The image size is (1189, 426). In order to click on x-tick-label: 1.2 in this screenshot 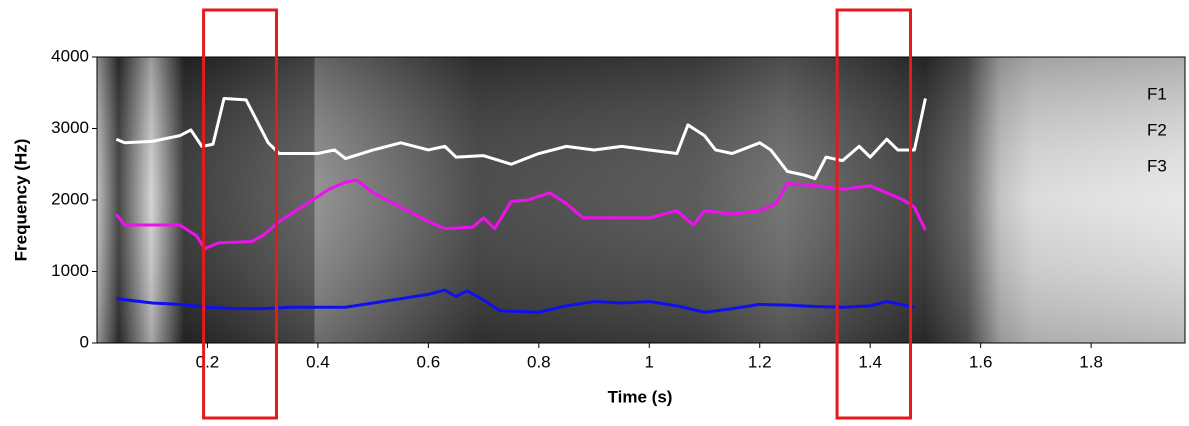, I will do `click(760, 361)`.